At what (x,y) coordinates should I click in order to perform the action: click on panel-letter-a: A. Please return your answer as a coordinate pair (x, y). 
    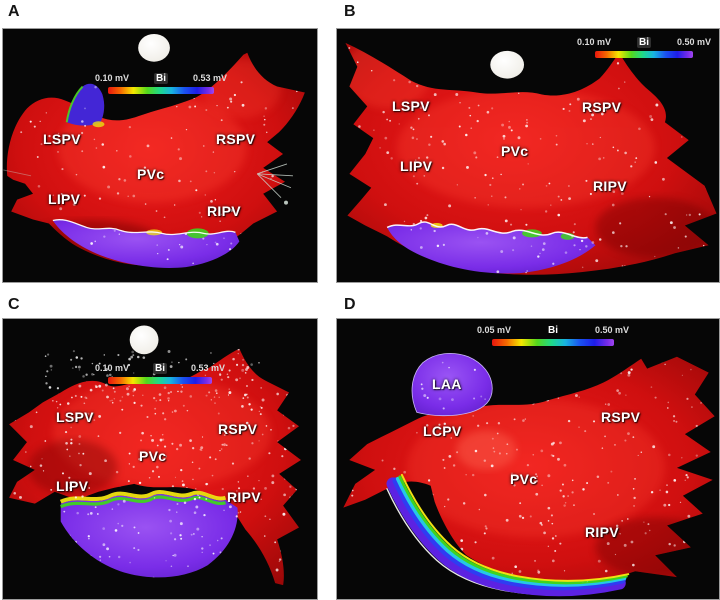
    Looking at the image, I should click on (14, 11).